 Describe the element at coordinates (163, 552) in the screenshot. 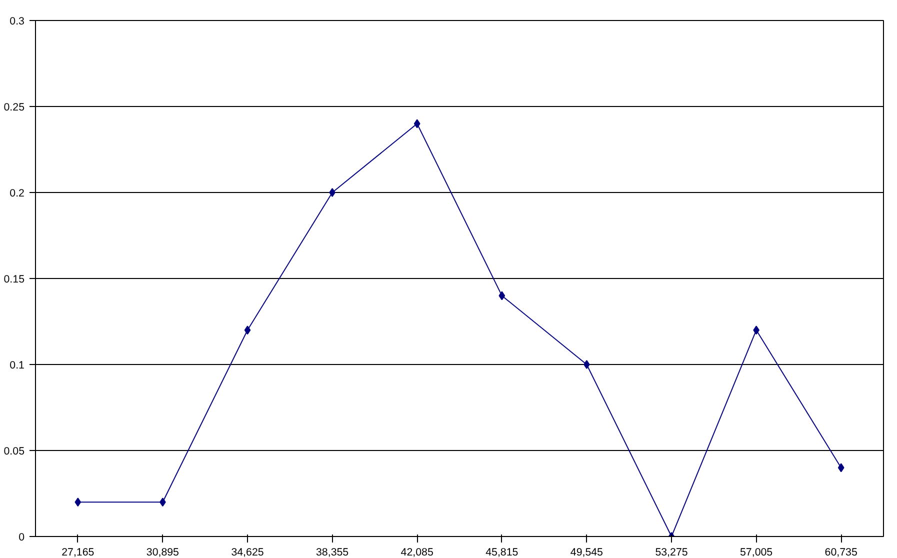

I see `x-tick-label: 30,895` at that location.